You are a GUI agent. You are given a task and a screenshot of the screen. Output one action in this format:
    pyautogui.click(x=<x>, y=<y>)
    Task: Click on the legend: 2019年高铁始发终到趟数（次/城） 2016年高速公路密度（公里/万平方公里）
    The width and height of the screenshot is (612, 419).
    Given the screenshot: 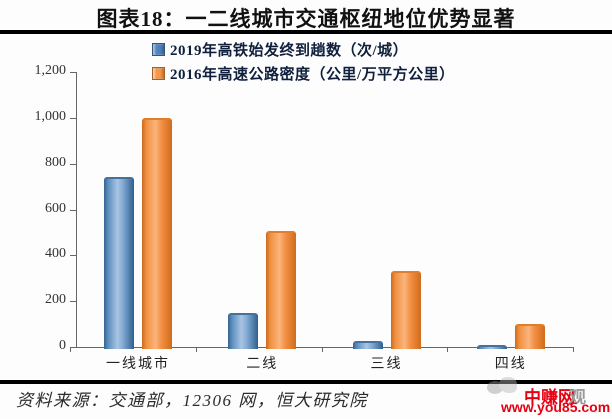 What is the action you would take?
    pyautogui.click(x=303, y=61)
    